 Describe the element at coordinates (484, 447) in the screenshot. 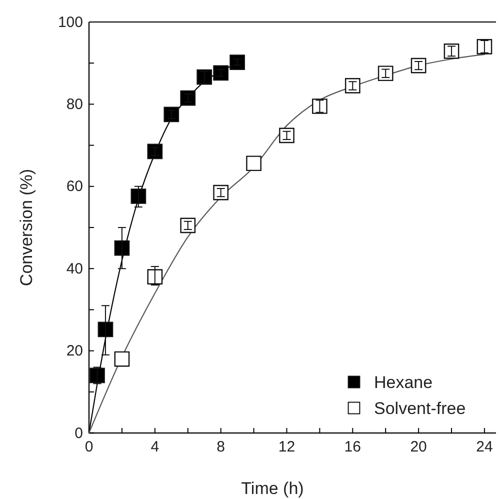

I see `x-tick-label: 24` at that location.